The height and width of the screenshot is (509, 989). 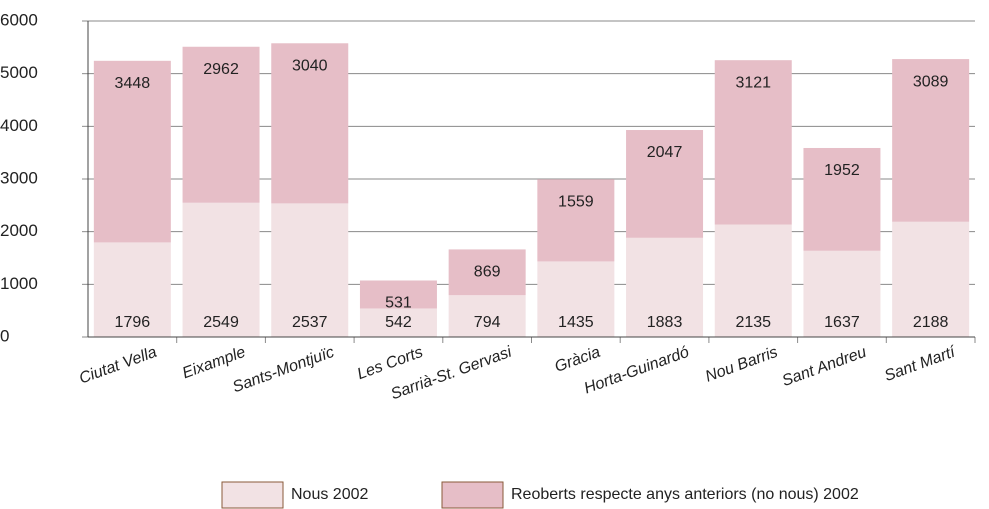 I want to click on value-label: 2135, so click(x=753, y=322).